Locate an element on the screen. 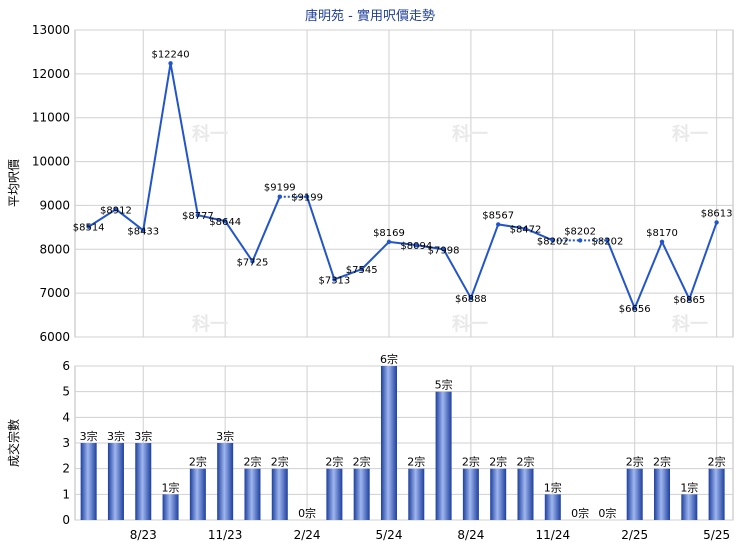 This screenshot has height=550, width=740. line-point-label: $8567 is located at coordinates (498, 215).